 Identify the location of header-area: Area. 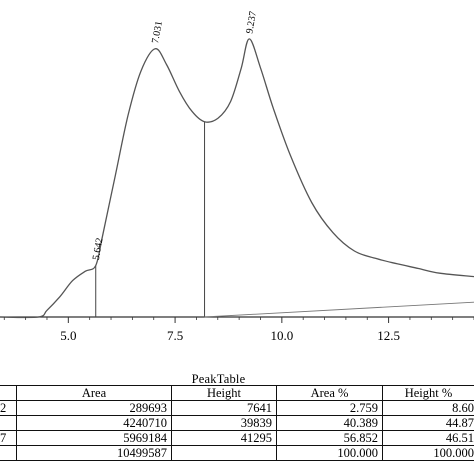
(94, 393).